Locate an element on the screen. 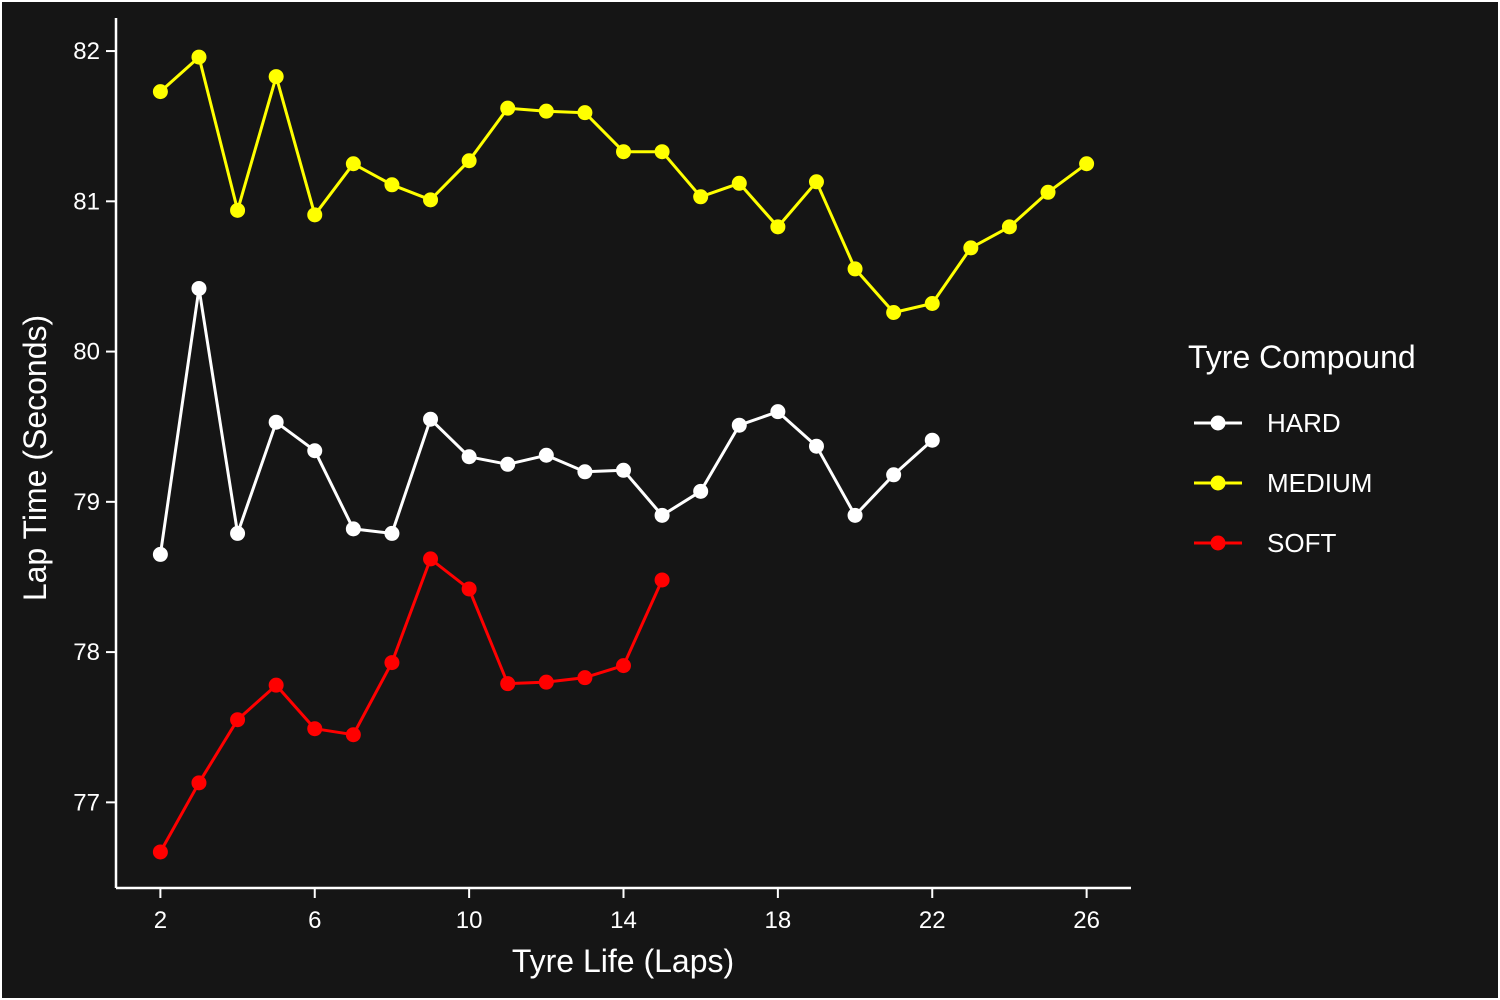 Image resolution: width=1500 pixels, height=1000 pixels. y-tick-label: 81 is located at coordinates (86, 201).